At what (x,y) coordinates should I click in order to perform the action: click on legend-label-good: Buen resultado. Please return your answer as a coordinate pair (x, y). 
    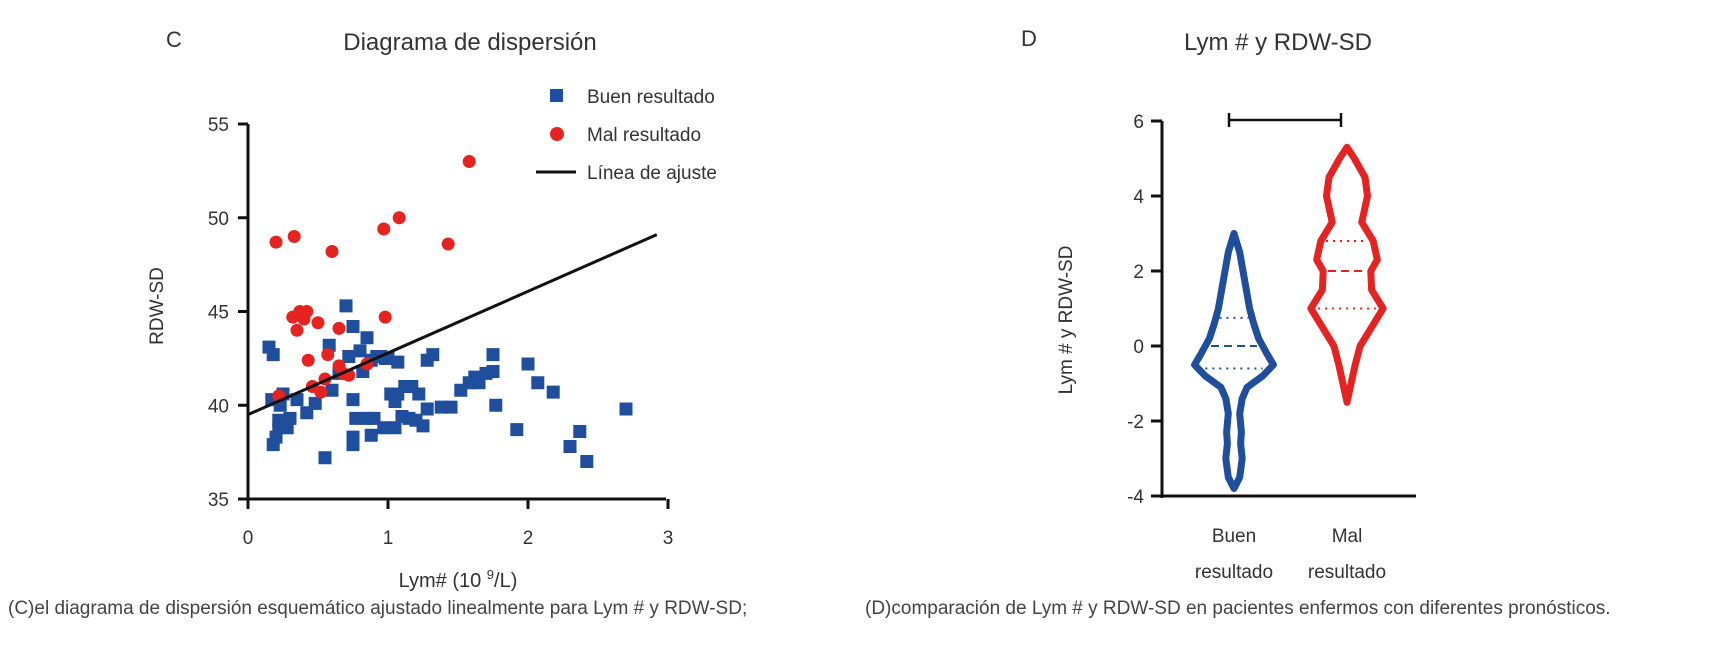
    Looking at the image, I should click on (651, 97).